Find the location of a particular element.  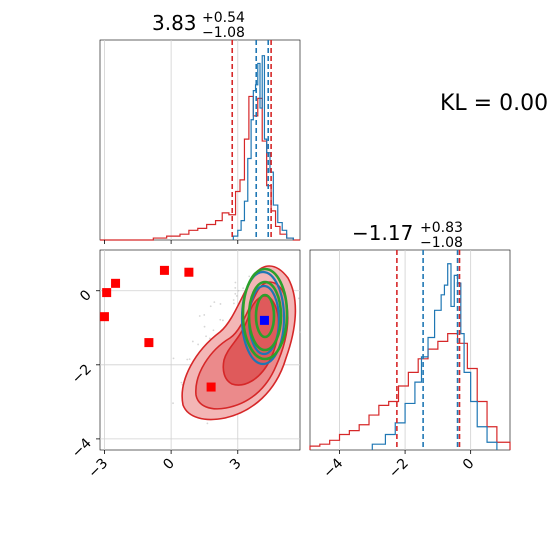

marginal-1-frame is located at coordinates (200, 140).